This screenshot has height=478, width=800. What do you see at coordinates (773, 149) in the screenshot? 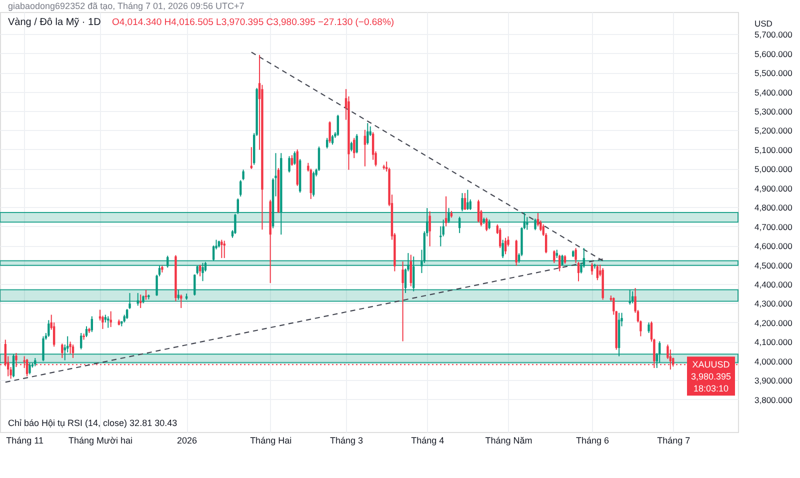
I see `y-tick-label: 5,100.000` at bounding box center [773, 149].